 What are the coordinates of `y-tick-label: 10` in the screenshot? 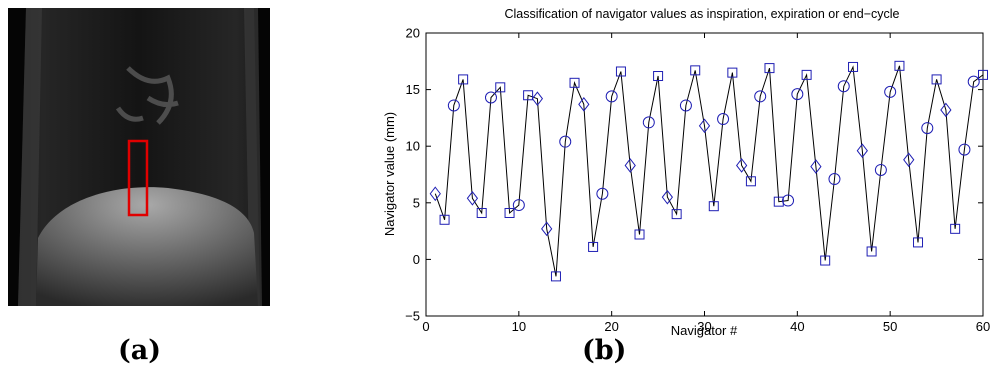 It's located at (413, 146).